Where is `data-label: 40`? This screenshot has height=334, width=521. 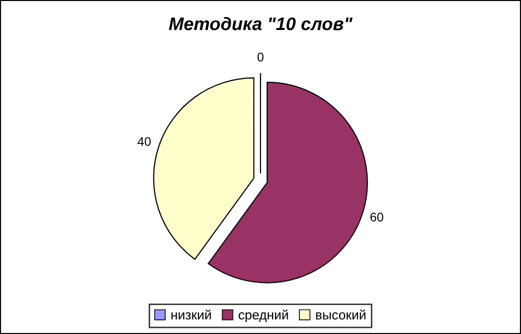 data-label: 40 is located at coordinates (144, 141).